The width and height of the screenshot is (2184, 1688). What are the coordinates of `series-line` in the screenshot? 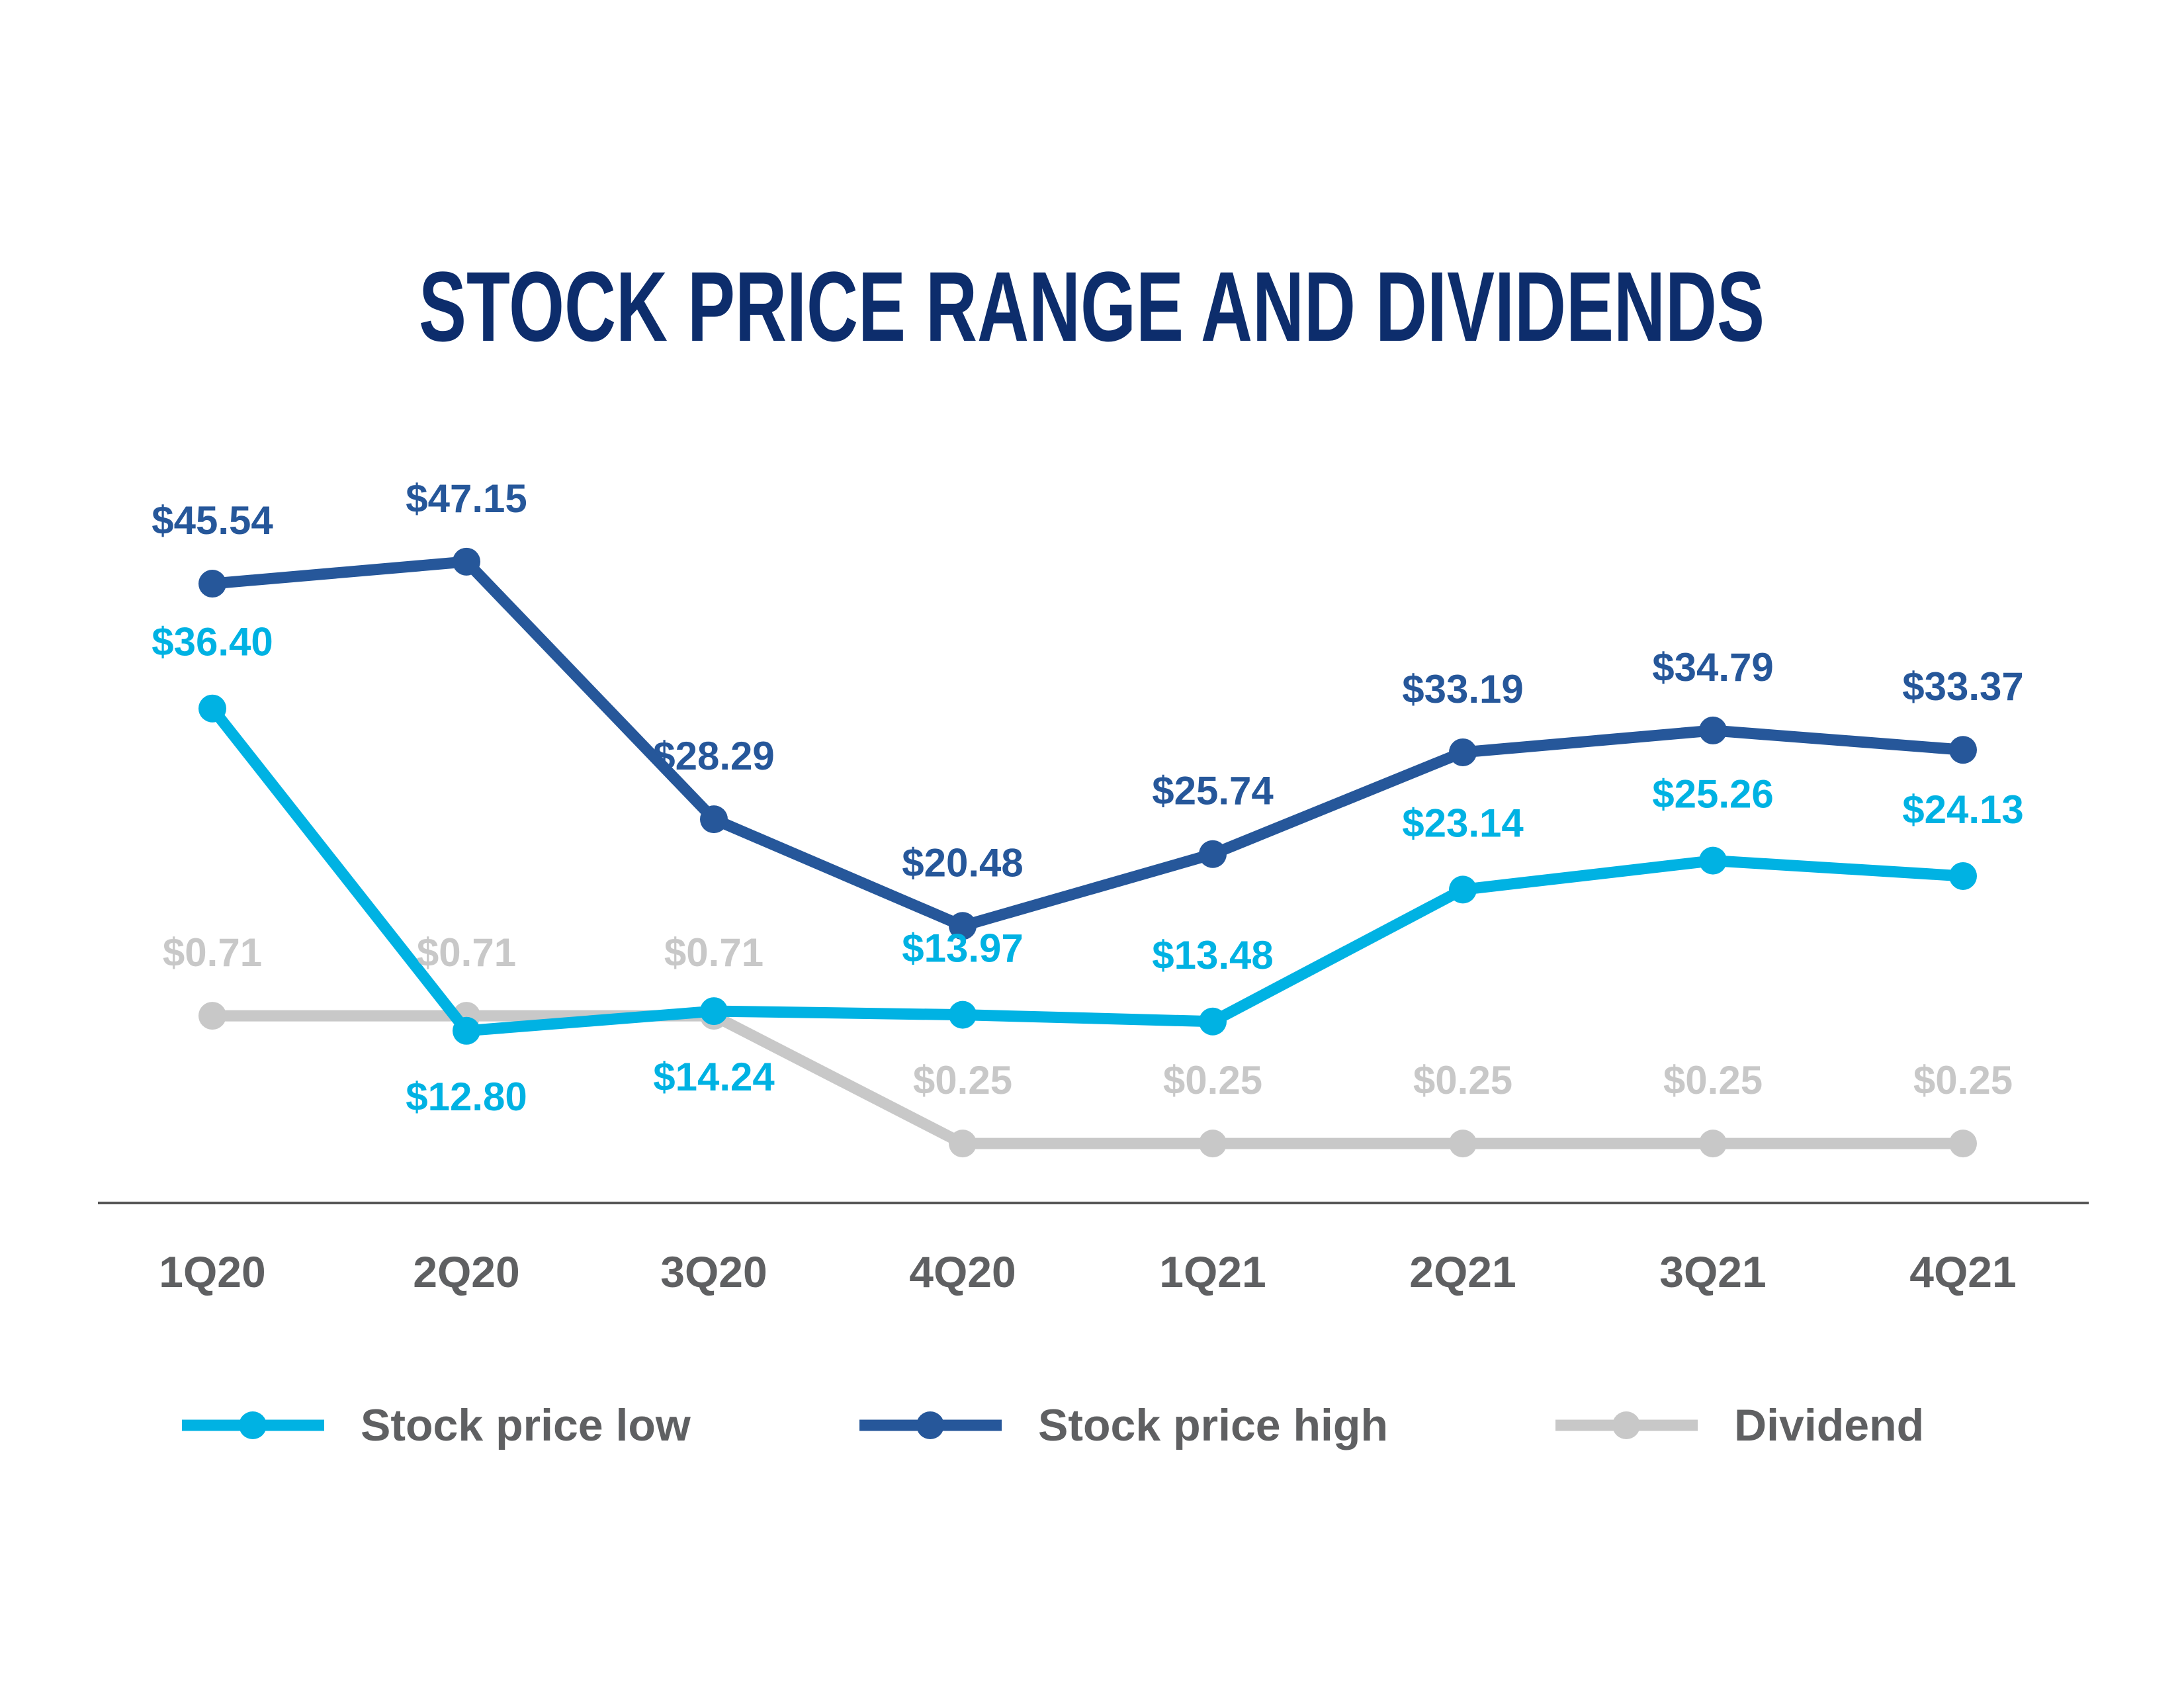 It's located at (1088, 1079).